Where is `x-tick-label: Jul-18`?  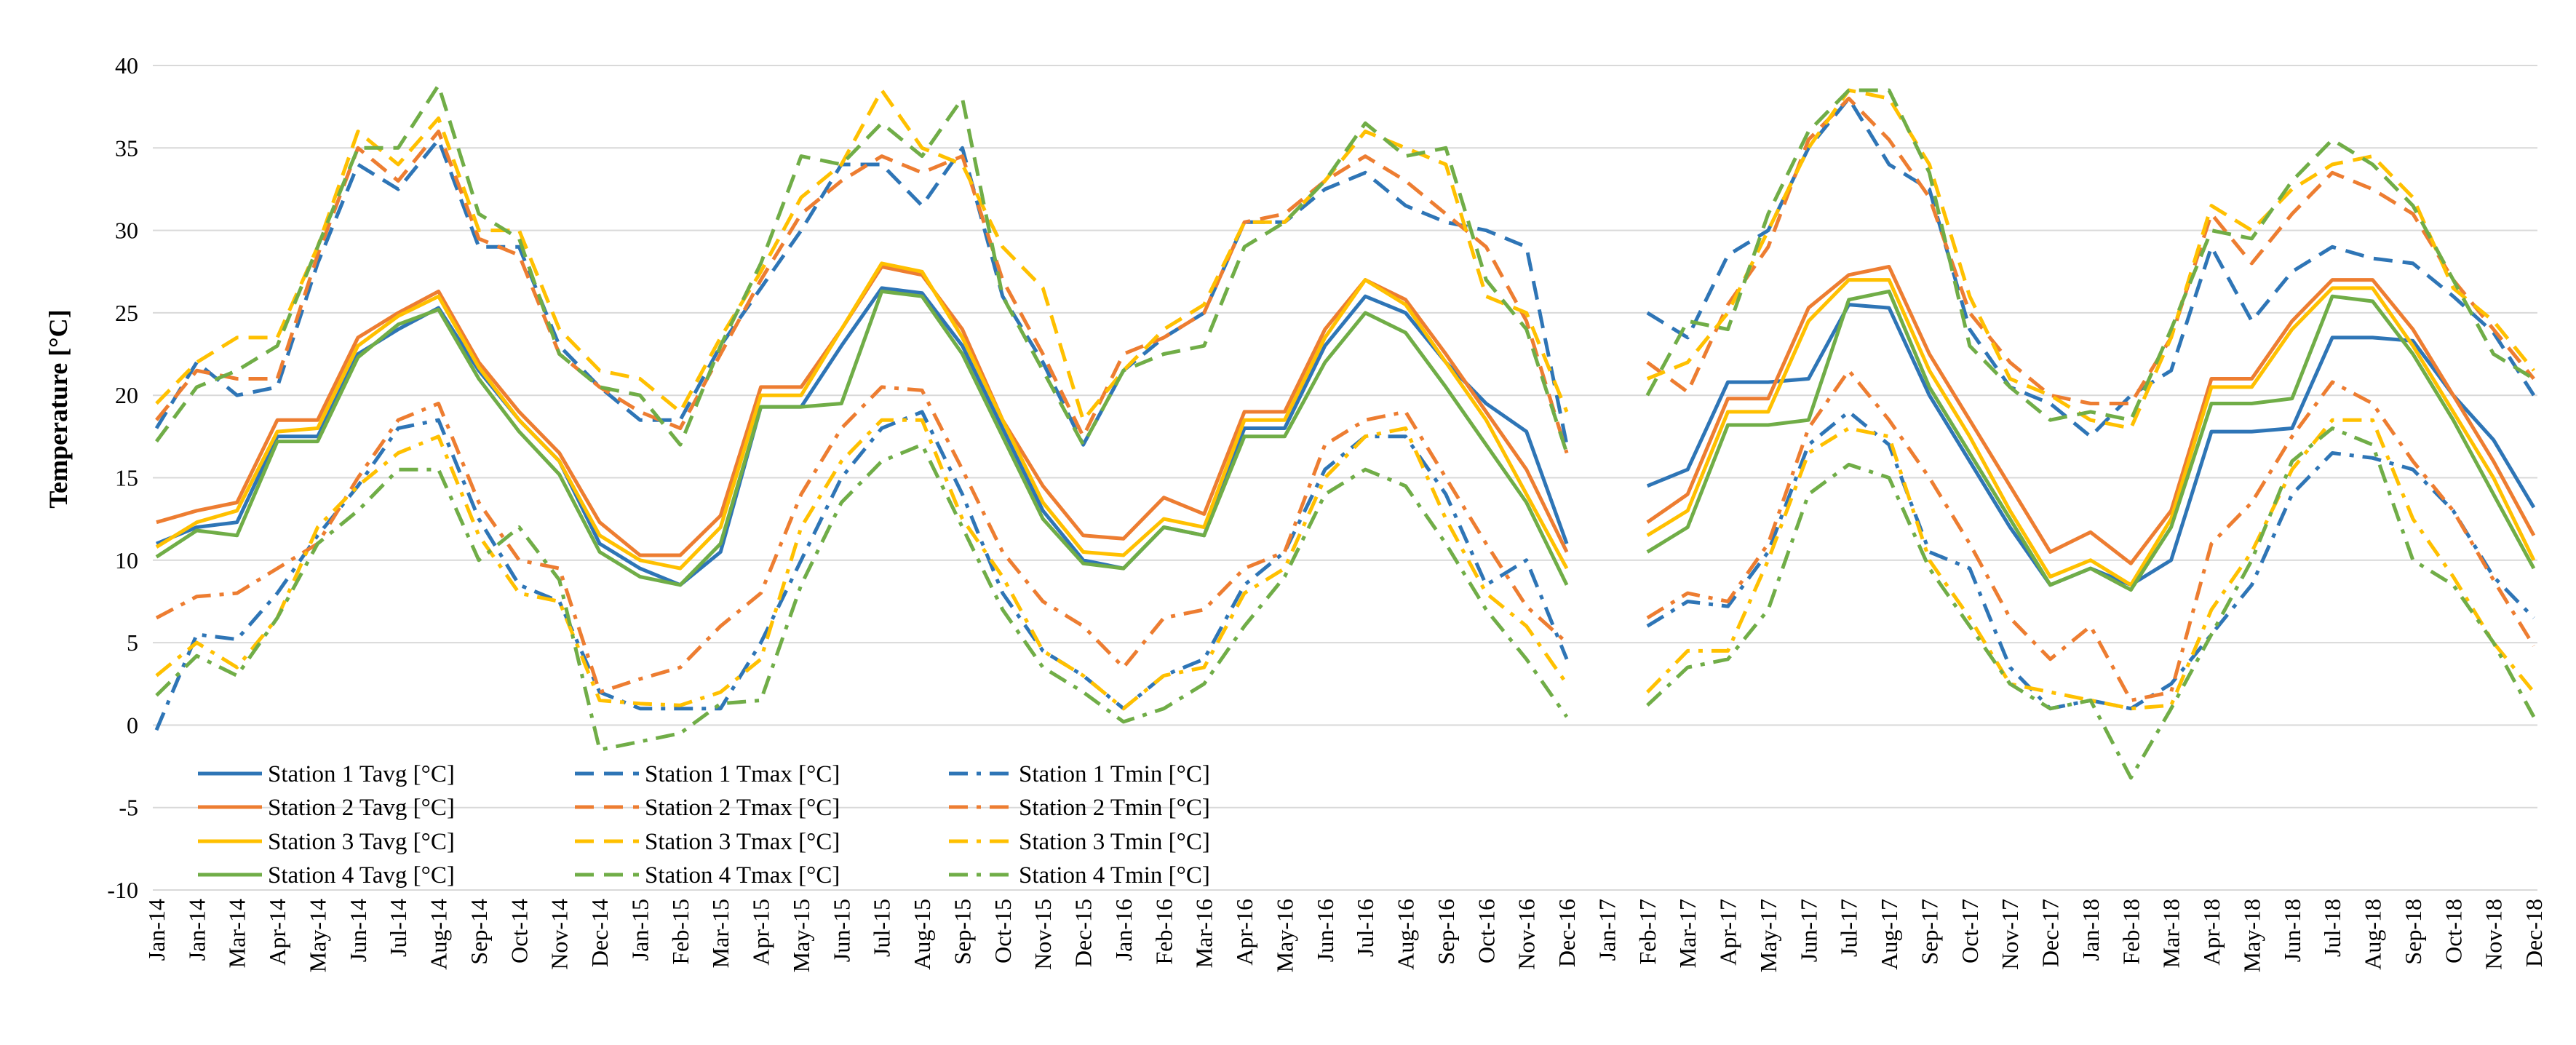
x-tick-label: Jul-18 is located at coordinates (2332, 928).